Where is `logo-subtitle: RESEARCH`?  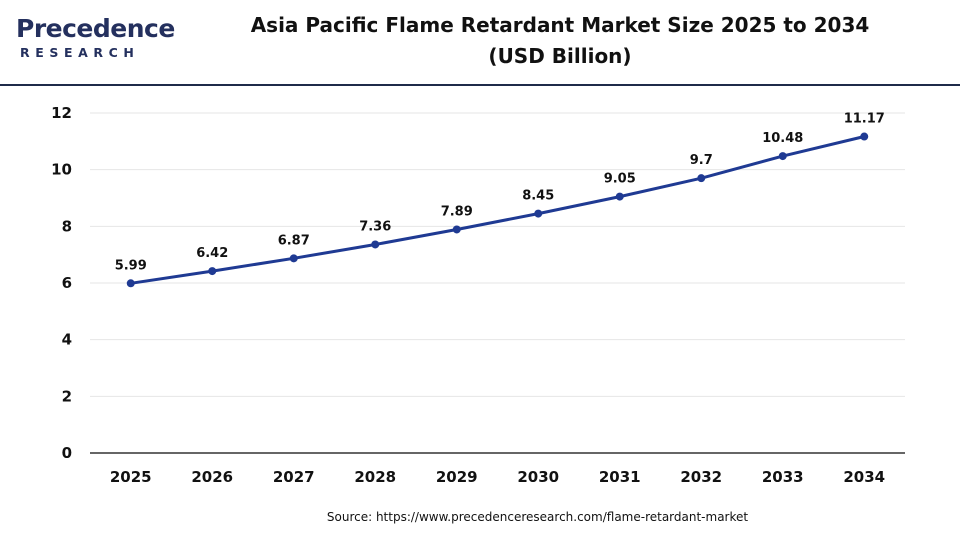 logo-subtitle: RESEARCH is located at coordinates (80, 52).